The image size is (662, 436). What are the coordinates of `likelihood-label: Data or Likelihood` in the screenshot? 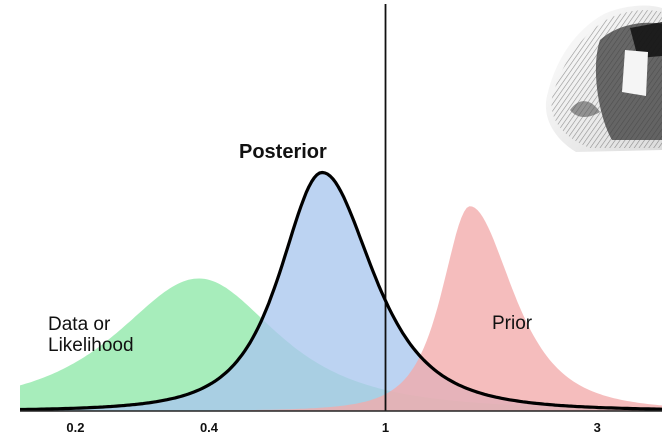 It's located at (91, 335).